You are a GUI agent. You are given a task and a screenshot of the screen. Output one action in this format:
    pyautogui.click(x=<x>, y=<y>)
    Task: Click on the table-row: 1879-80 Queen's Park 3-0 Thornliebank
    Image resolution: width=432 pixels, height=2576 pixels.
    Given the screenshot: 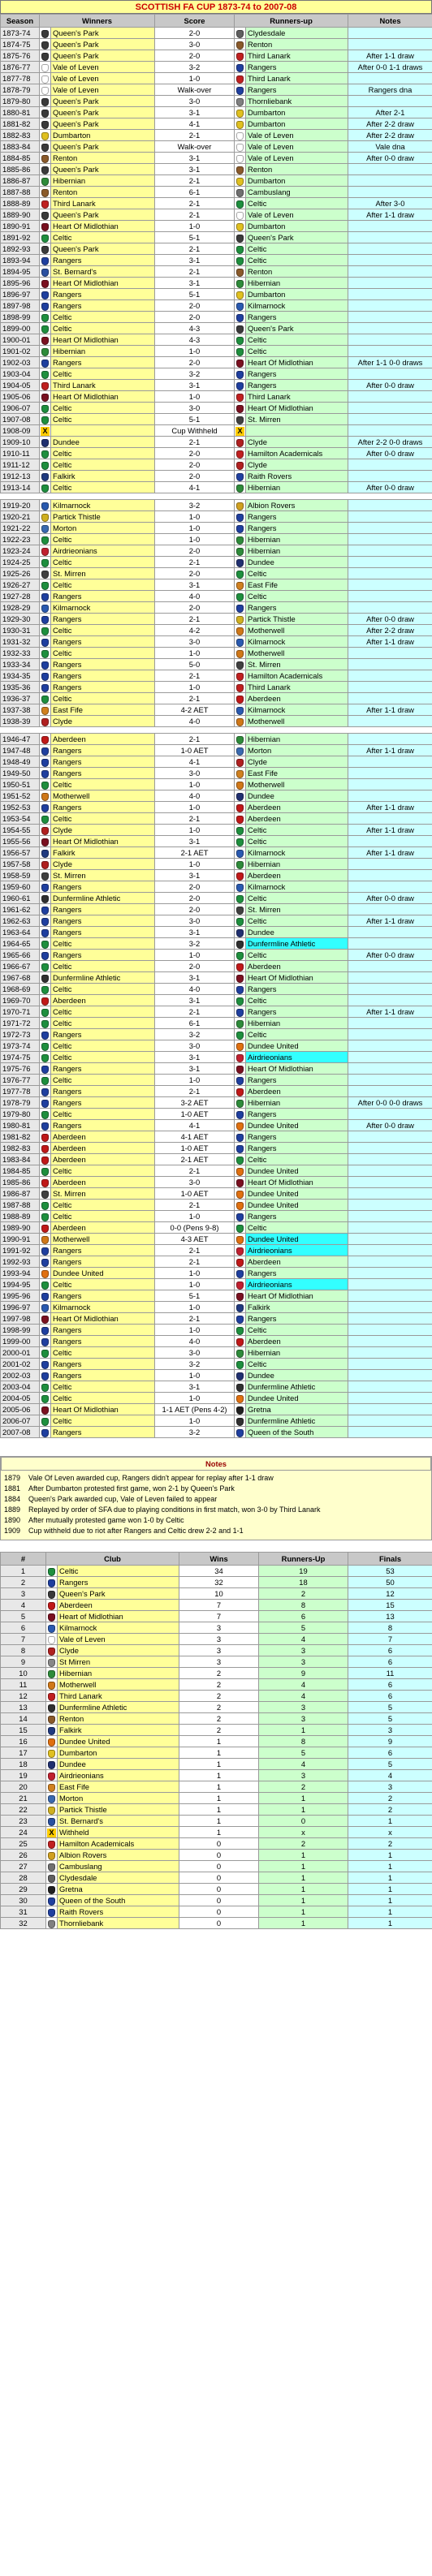 What is the action you would take?
    pyautogui.click(x=216, y=101)
    